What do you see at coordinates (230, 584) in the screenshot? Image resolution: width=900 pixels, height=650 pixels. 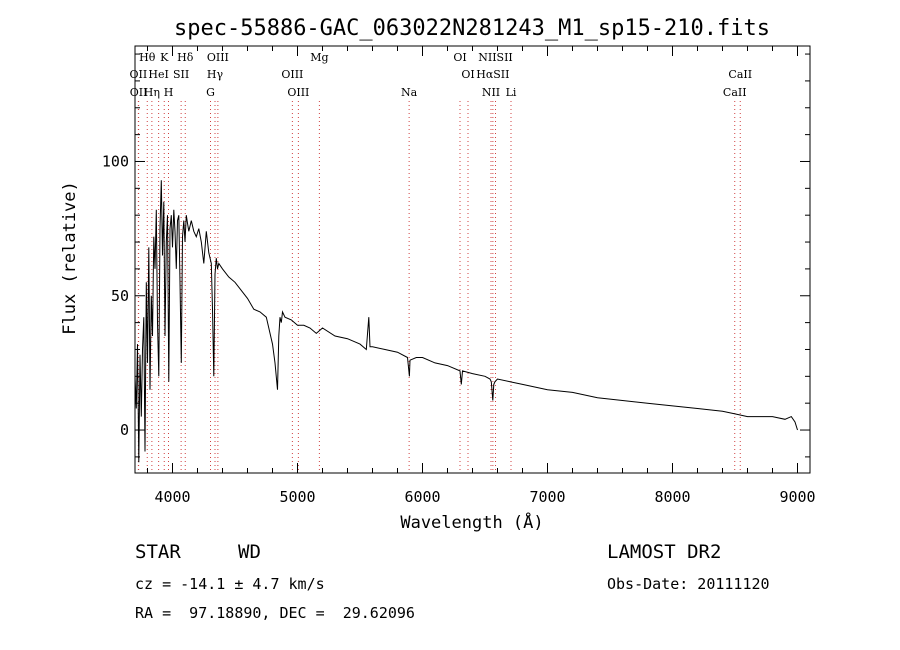 I see `redshift-readout: cz = -14.1 ± 4.7 km/s` at bounding box center [230, 584].